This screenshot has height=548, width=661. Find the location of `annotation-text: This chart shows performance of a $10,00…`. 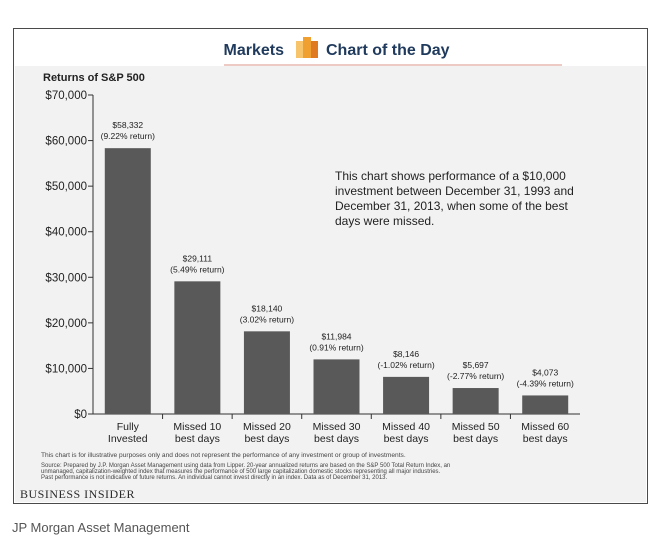

annotation-text: This chart shows performance of a $10,00… is located at coordinates (456, 198).